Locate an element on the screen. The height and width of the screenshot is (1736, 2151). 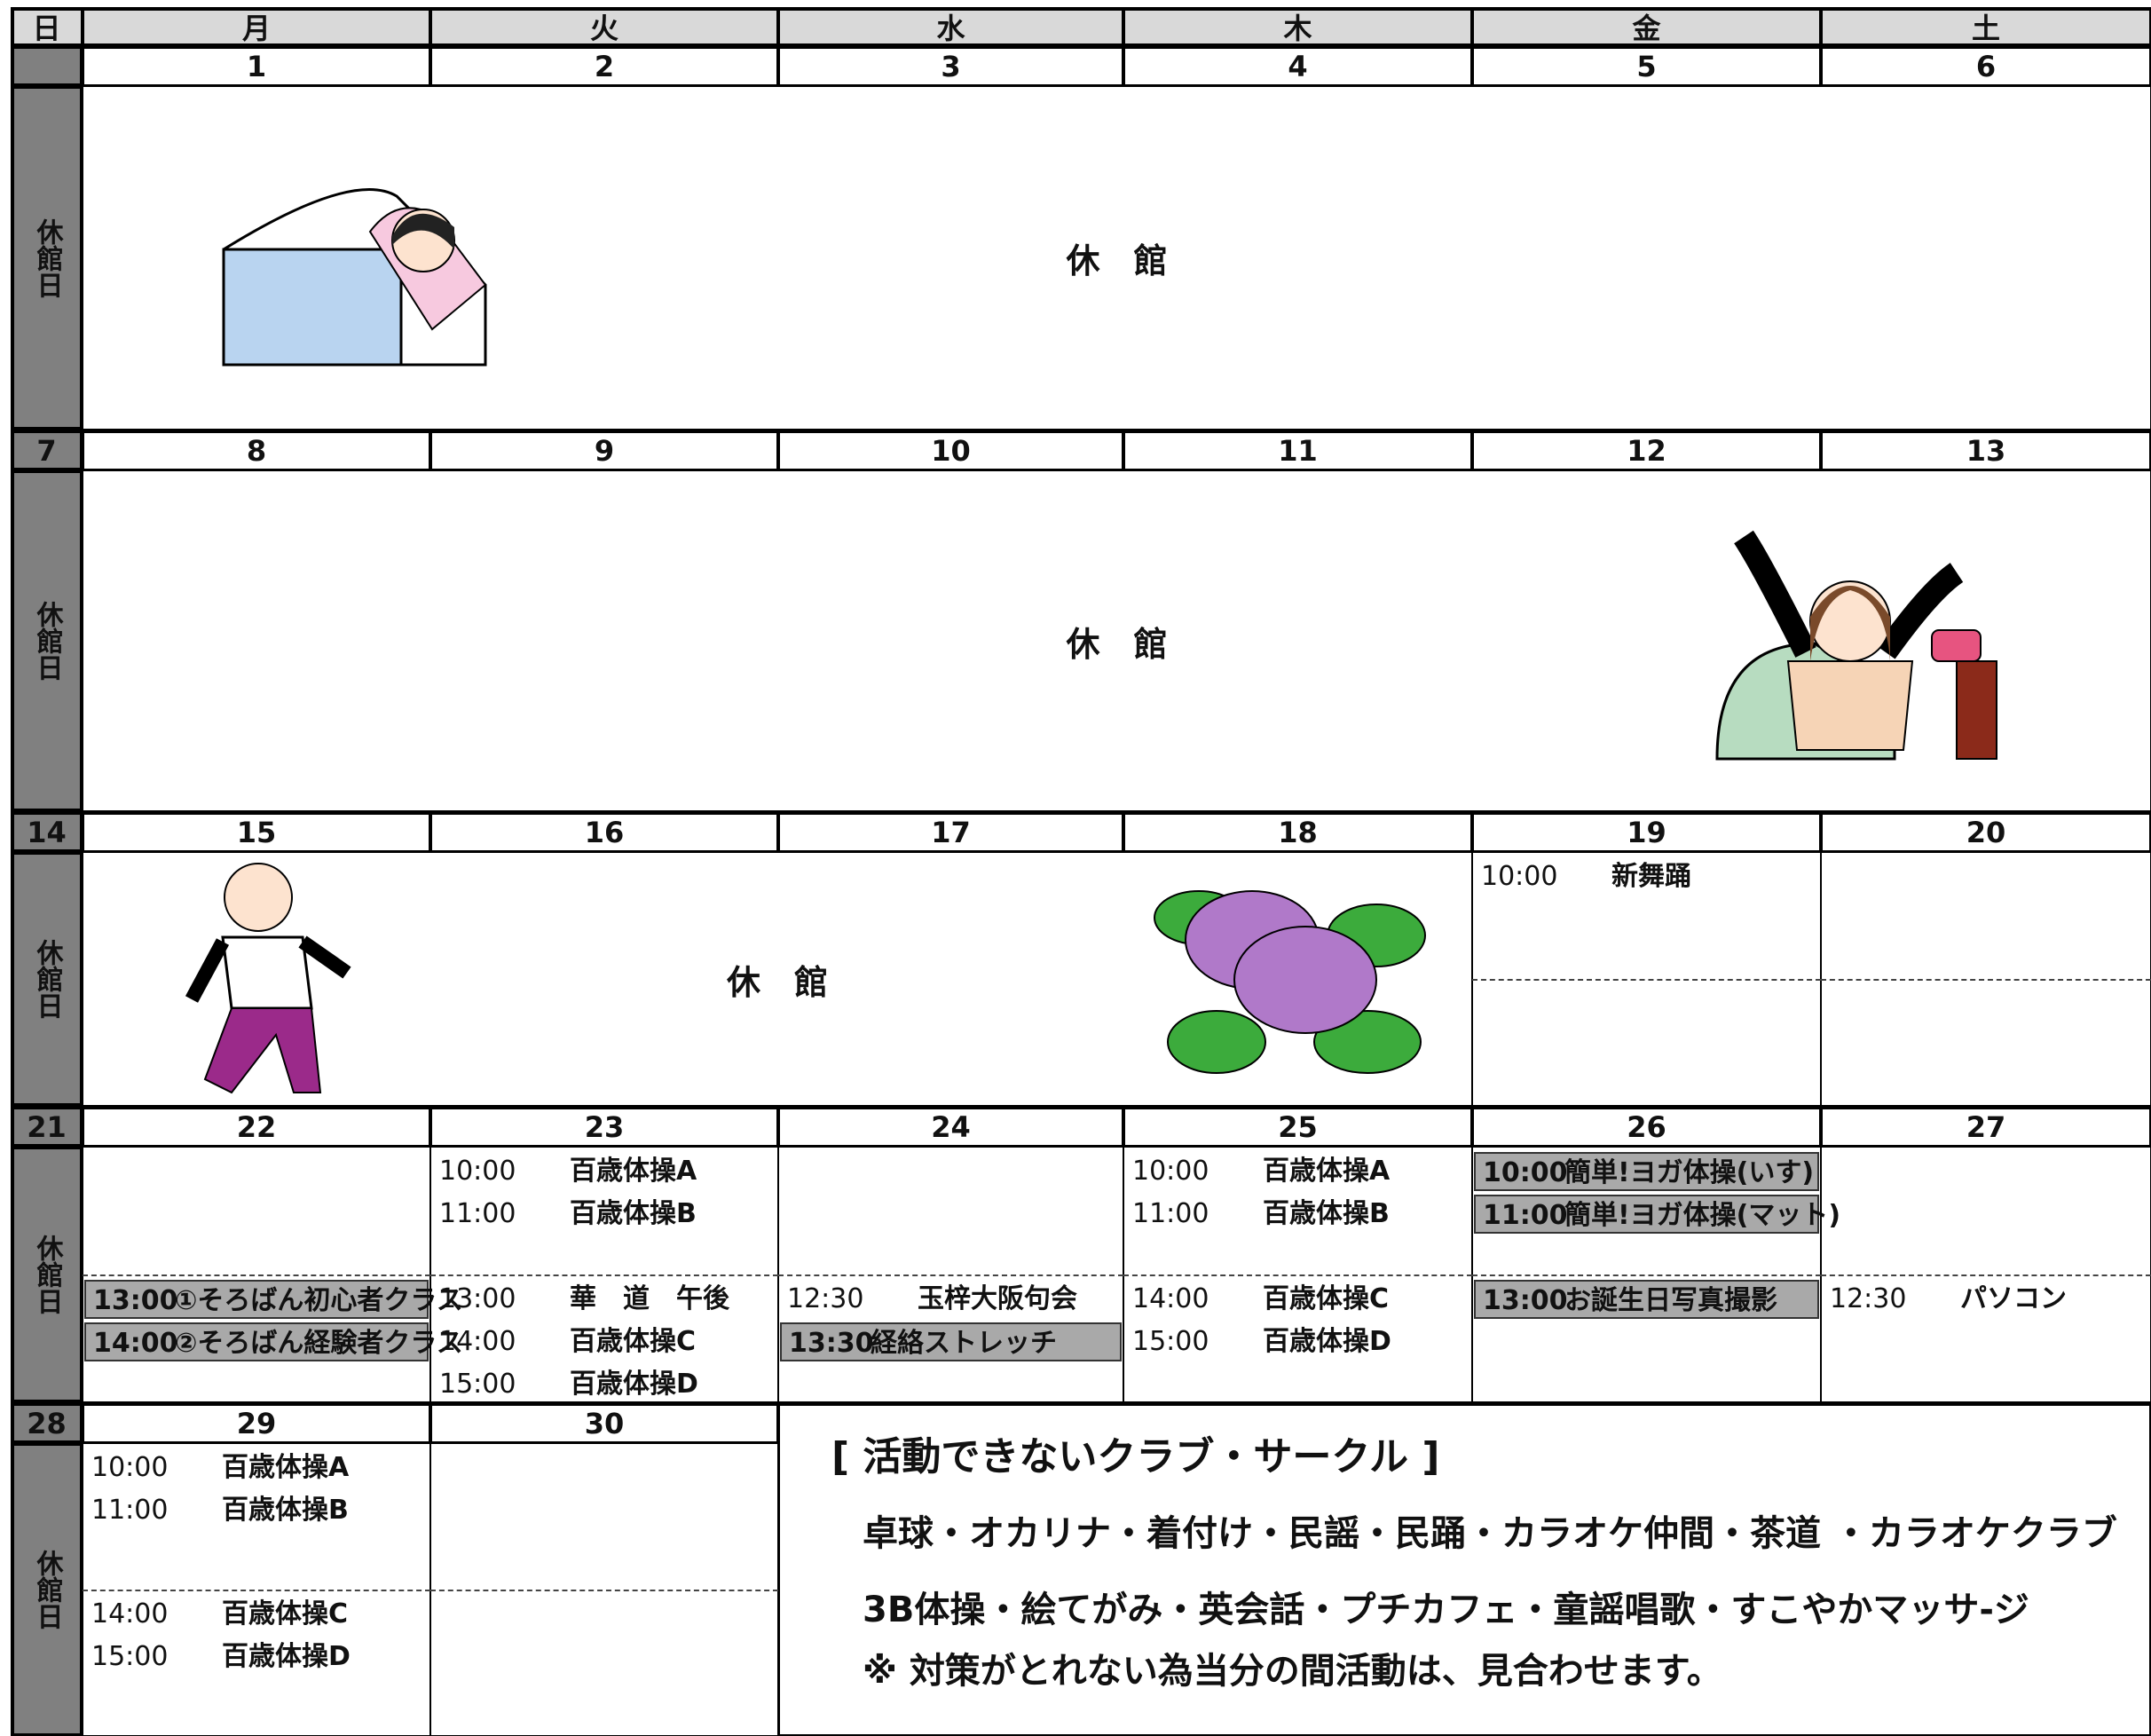
event-name: ①そろばん初心者クラス is located at coordinates (319, 1300).